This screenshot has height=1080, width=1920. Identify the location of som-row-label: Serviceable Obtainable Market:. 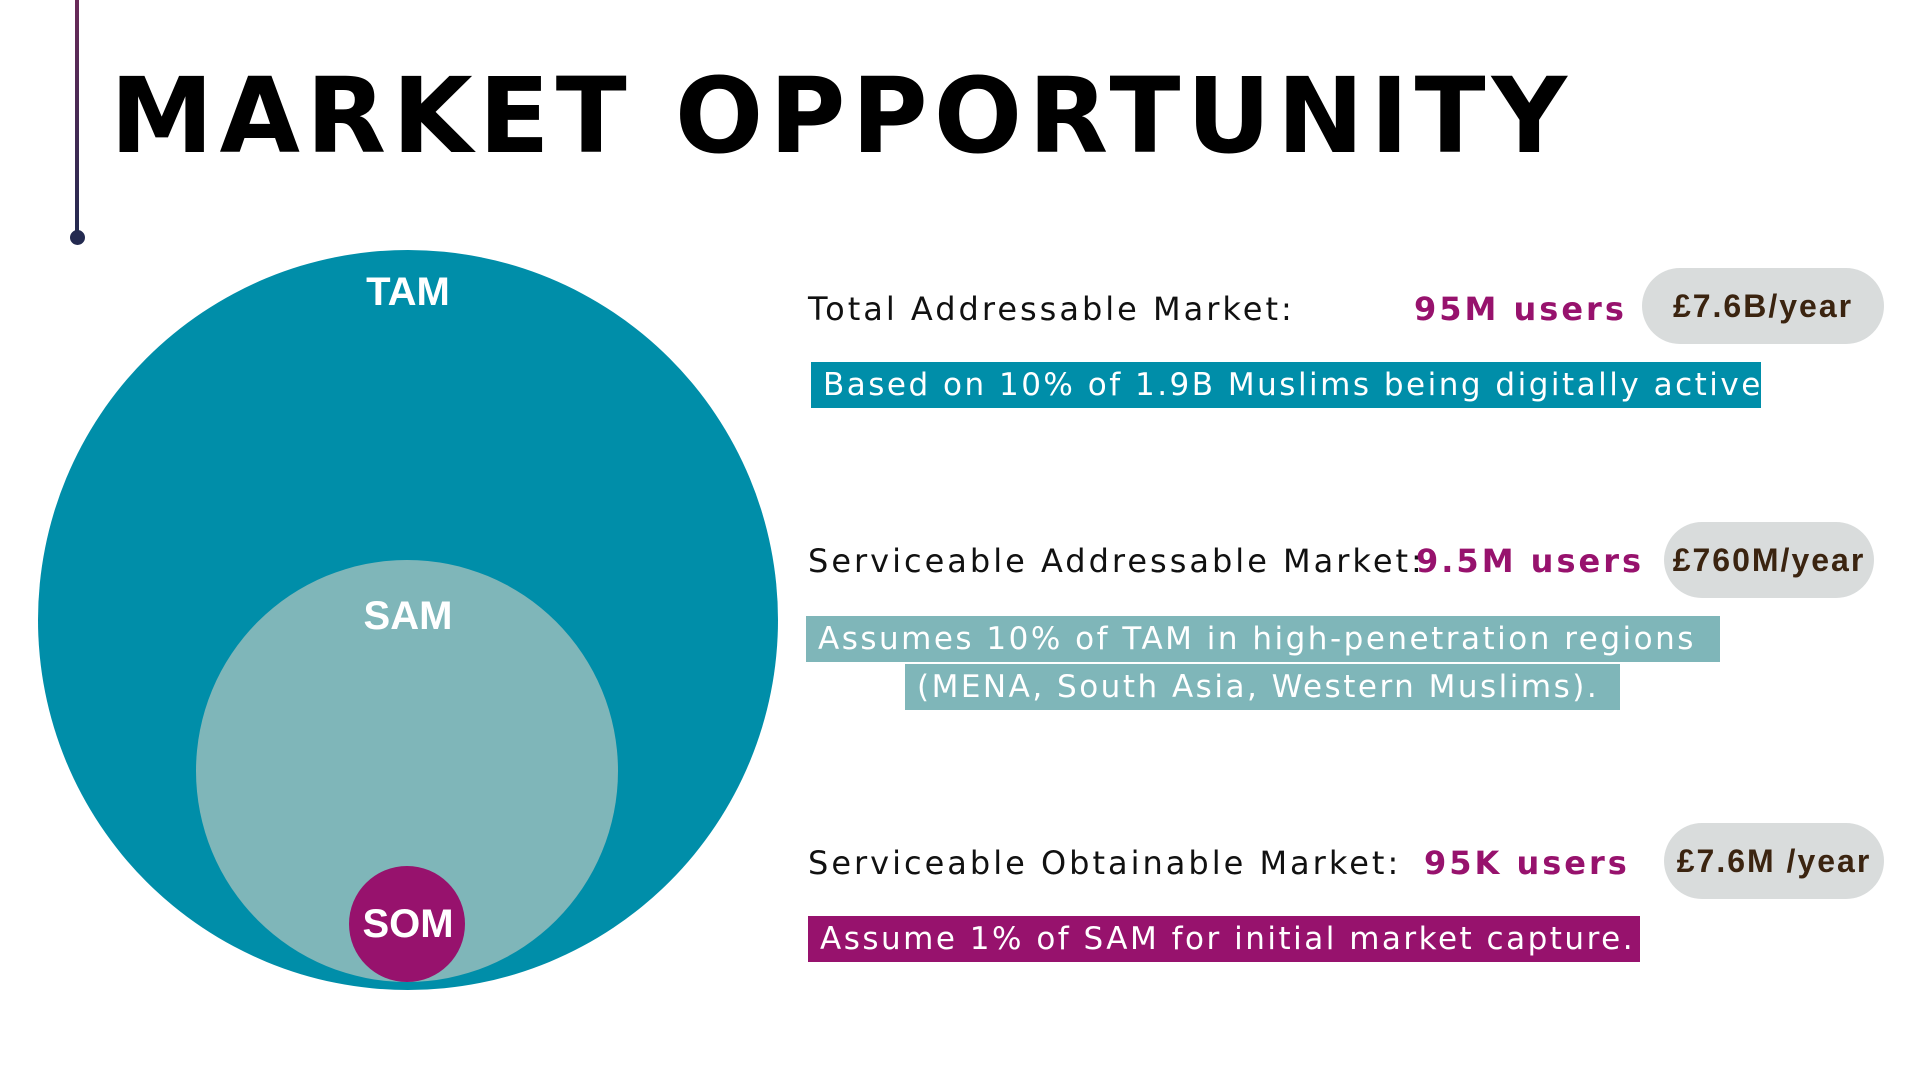
(1105, 863).